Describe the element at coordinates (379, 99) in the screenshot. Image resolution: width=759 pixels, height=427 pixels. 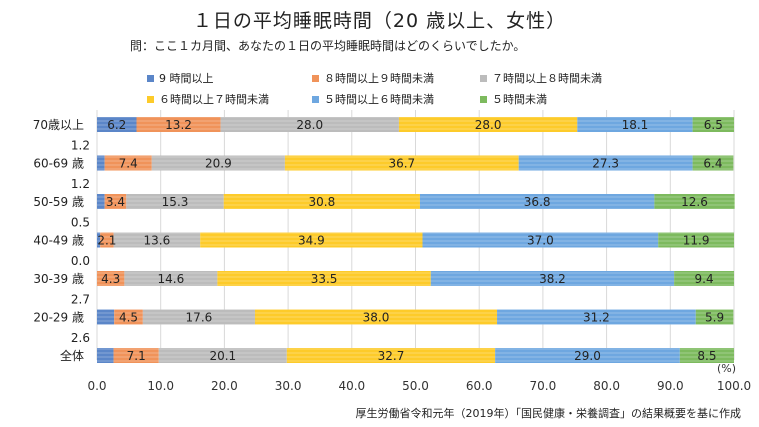
I see `legend-label: ５時間以上６時間未満` at that location.